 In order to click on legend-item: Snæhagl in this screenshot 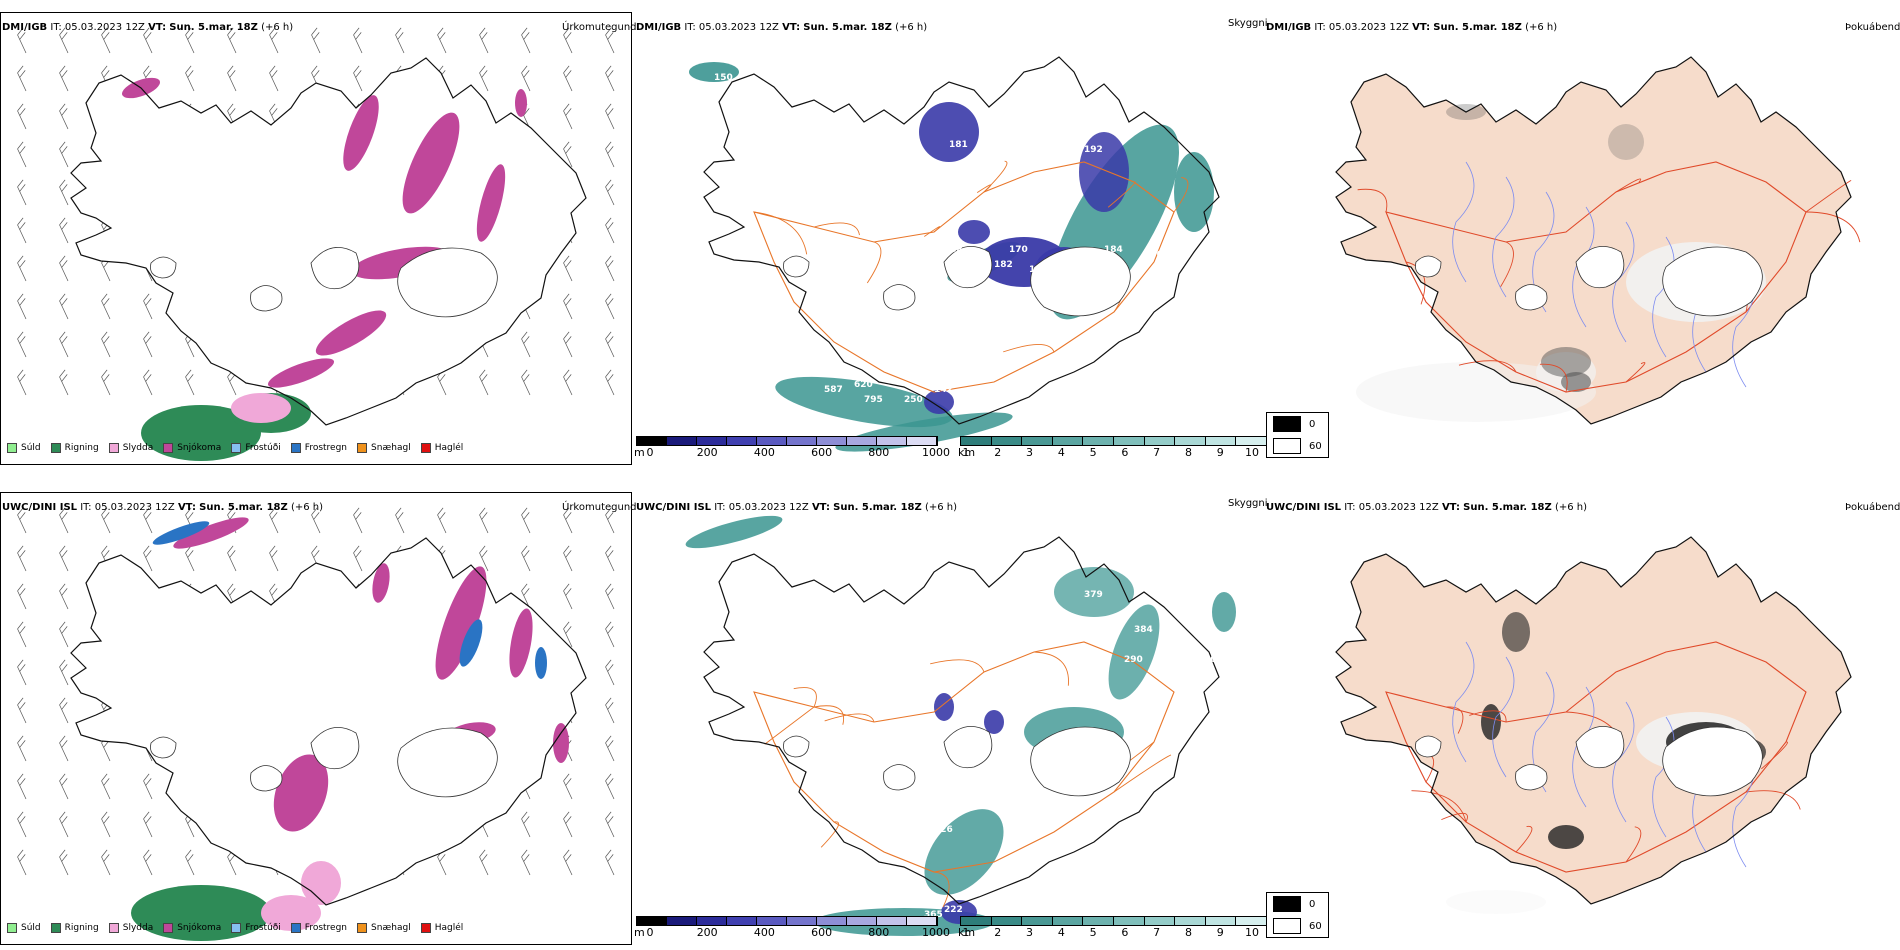, I will do `click(384, 928)`.